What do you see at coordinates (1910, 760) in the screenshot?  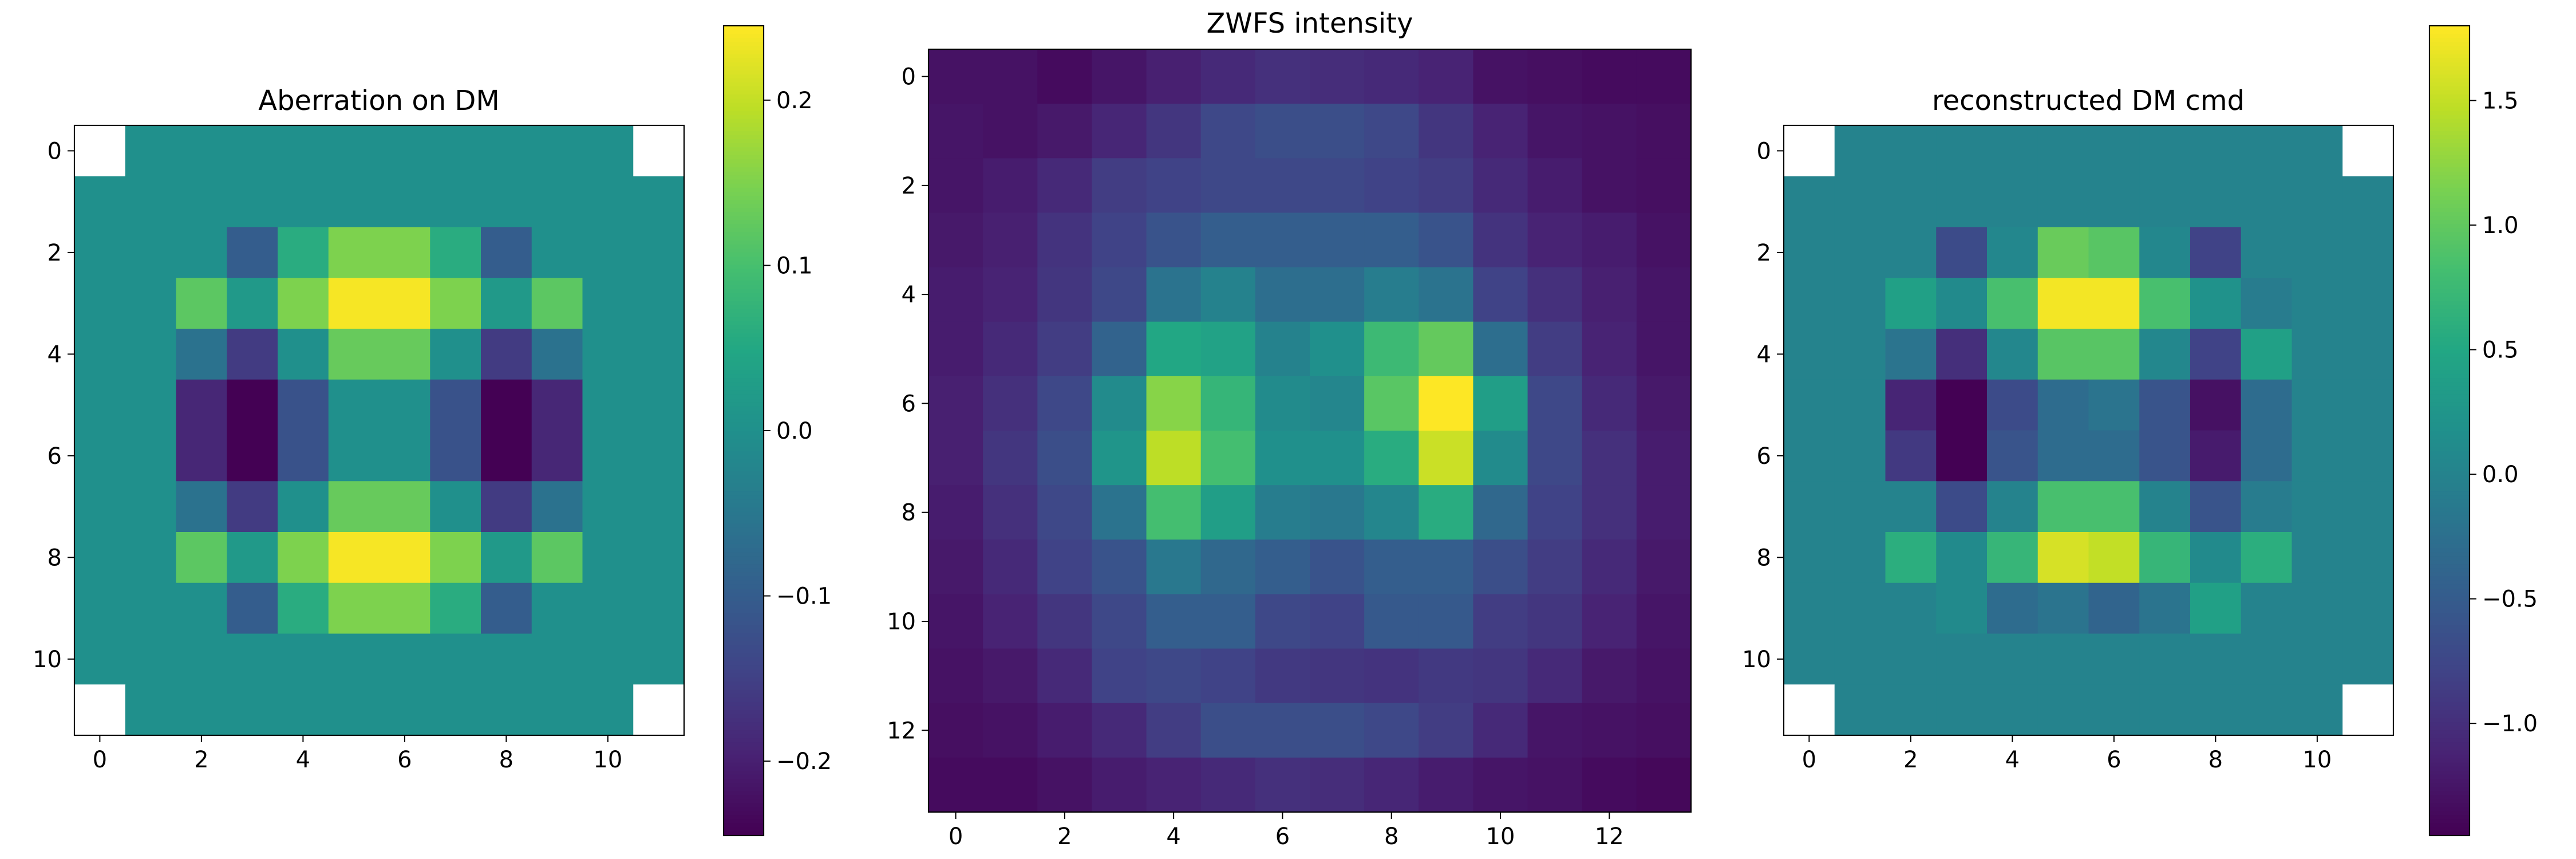 I see `x-tick-label: 2` at bounding box center [1910, 760].